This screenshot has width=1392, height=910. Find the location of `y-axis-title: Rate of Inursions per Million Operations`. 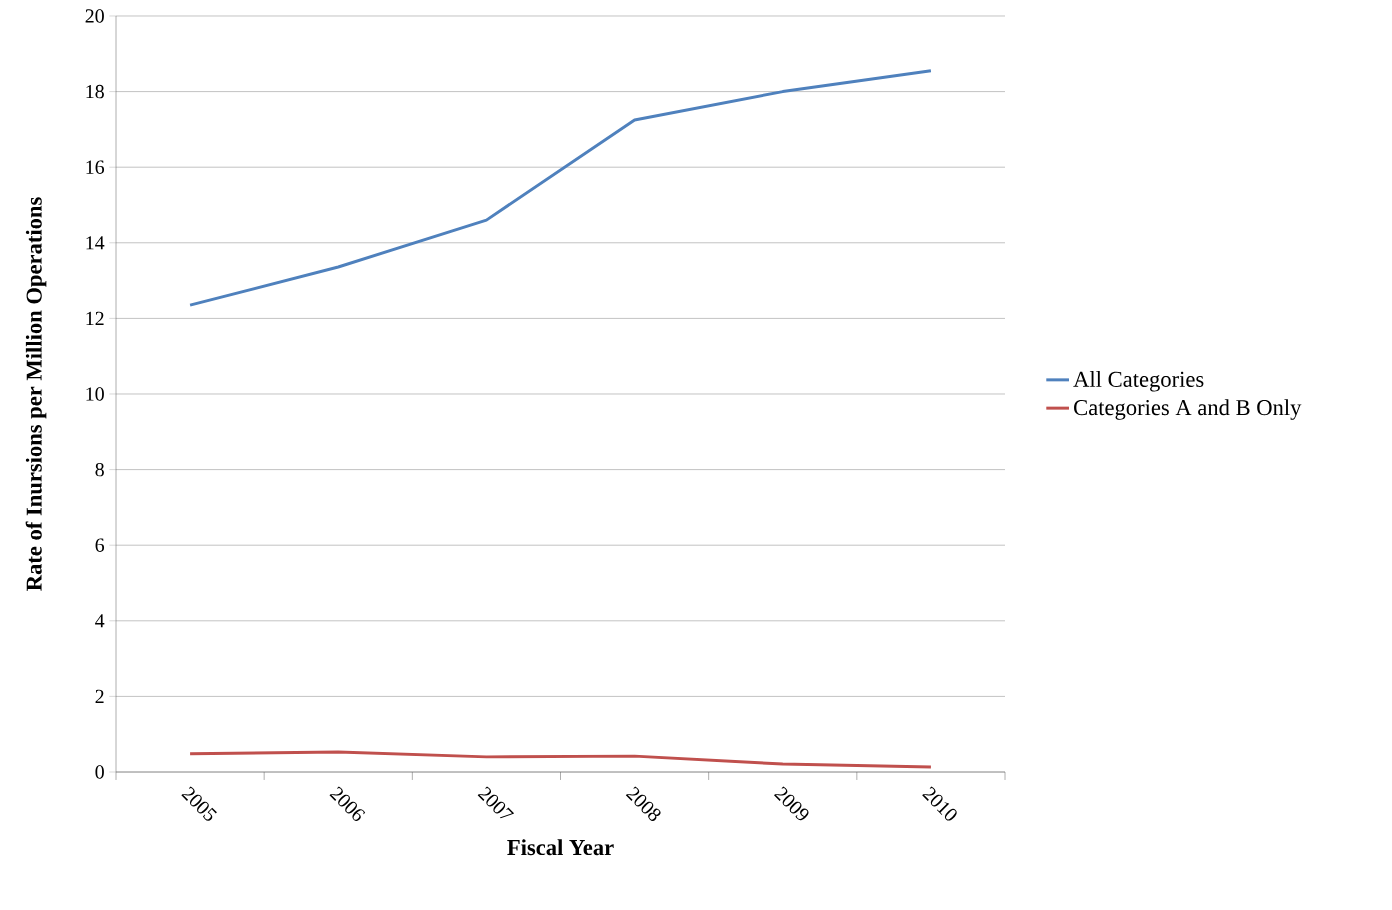

y-axis-title: Rate of Inursions per Million Operations is located at coordinates (36, 394).